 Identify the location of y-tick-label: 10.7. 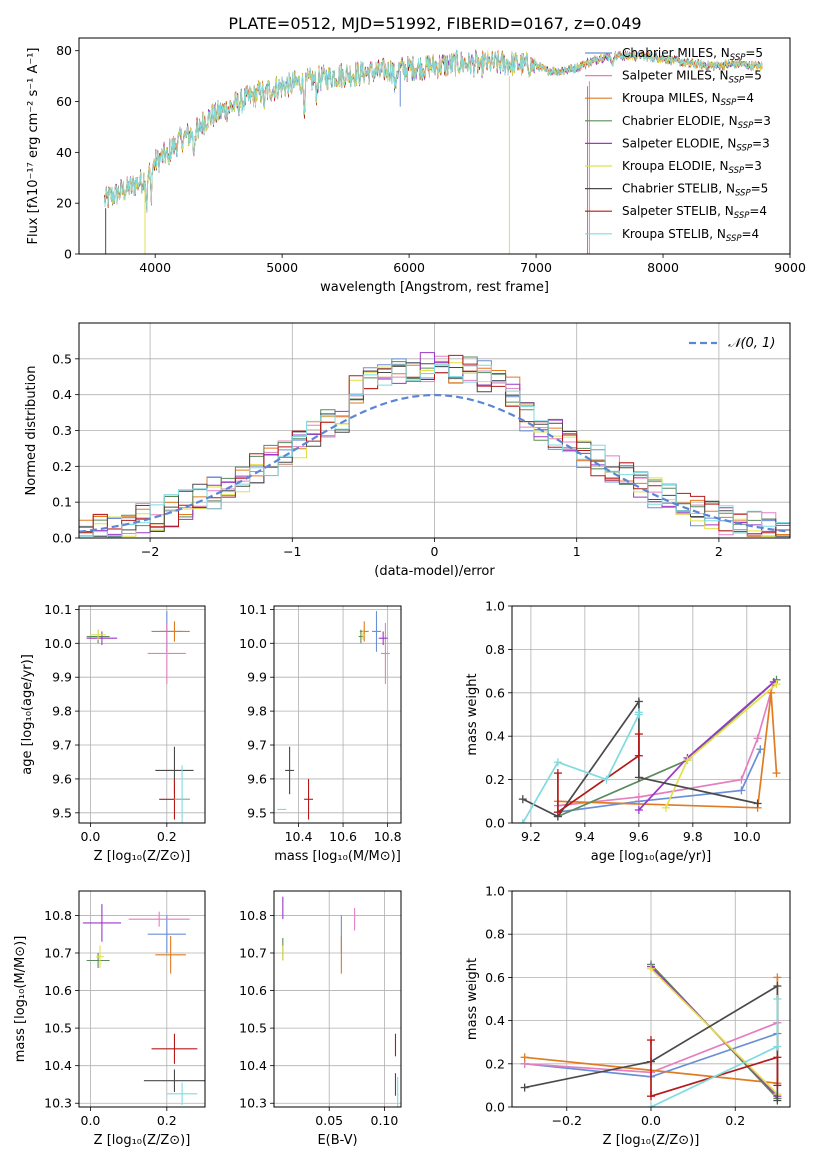
(58, 952).